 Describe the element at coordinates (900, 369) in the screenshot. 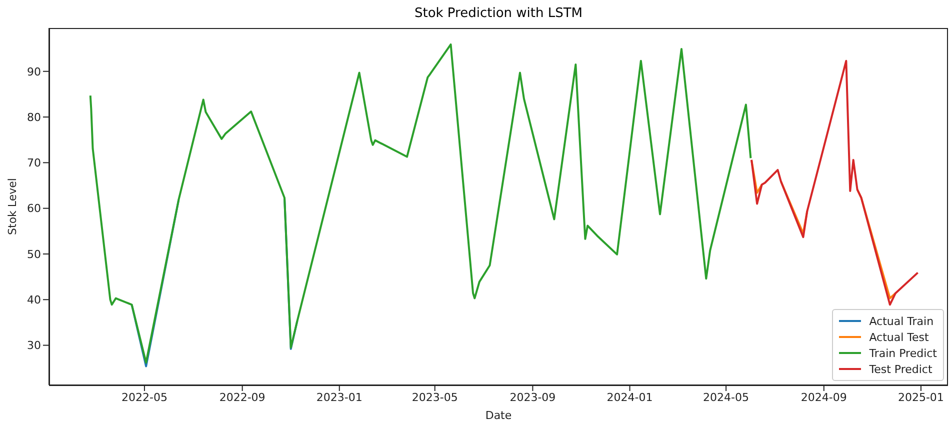

I see `legend-label: Test Predict` at that location.